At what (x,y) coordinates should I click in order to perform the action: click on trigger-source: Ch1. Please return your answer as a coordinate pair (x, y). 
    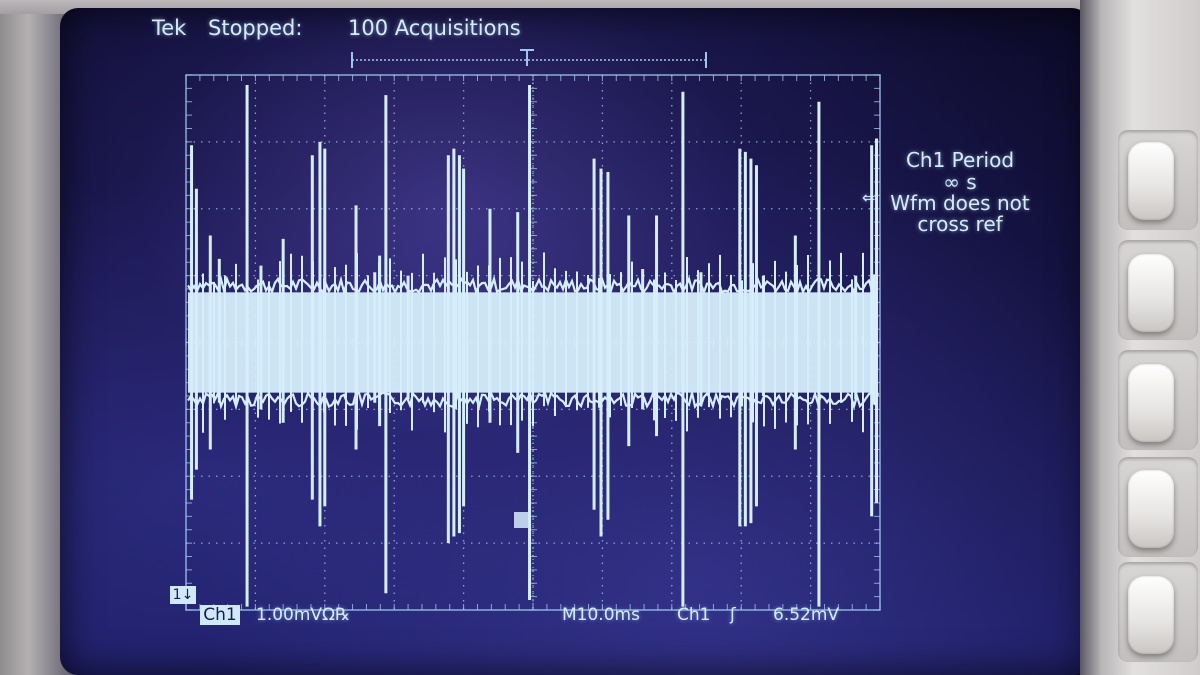
    Looking at the image, I should click on (694, 615).